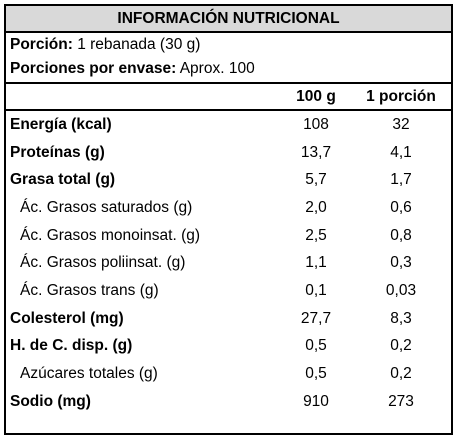  What do you see at coordinates (316, 318) in the screenshot?
I see `value-per-100g: 27,7` at bounding box center [316, 318].